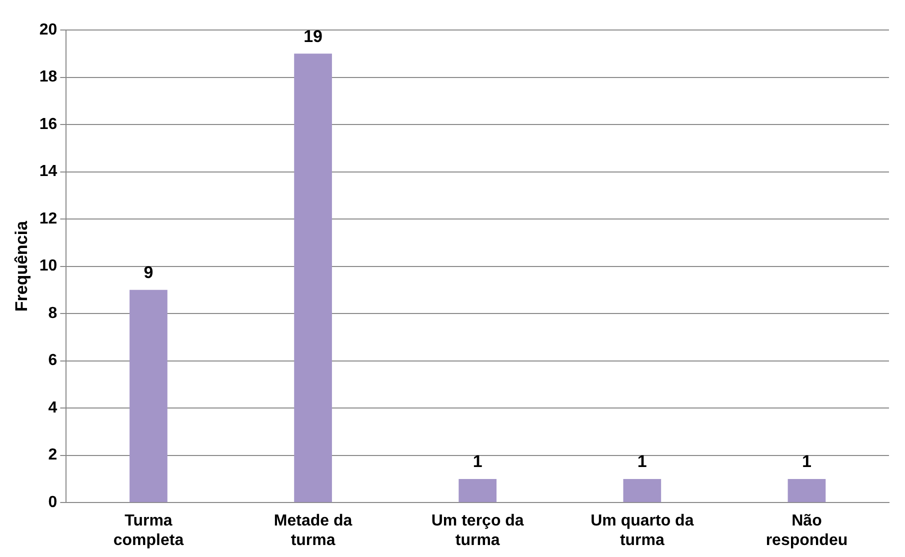 This screenshot has height=557, width=905. I want to click on data-label: 19, so click(313, 36).